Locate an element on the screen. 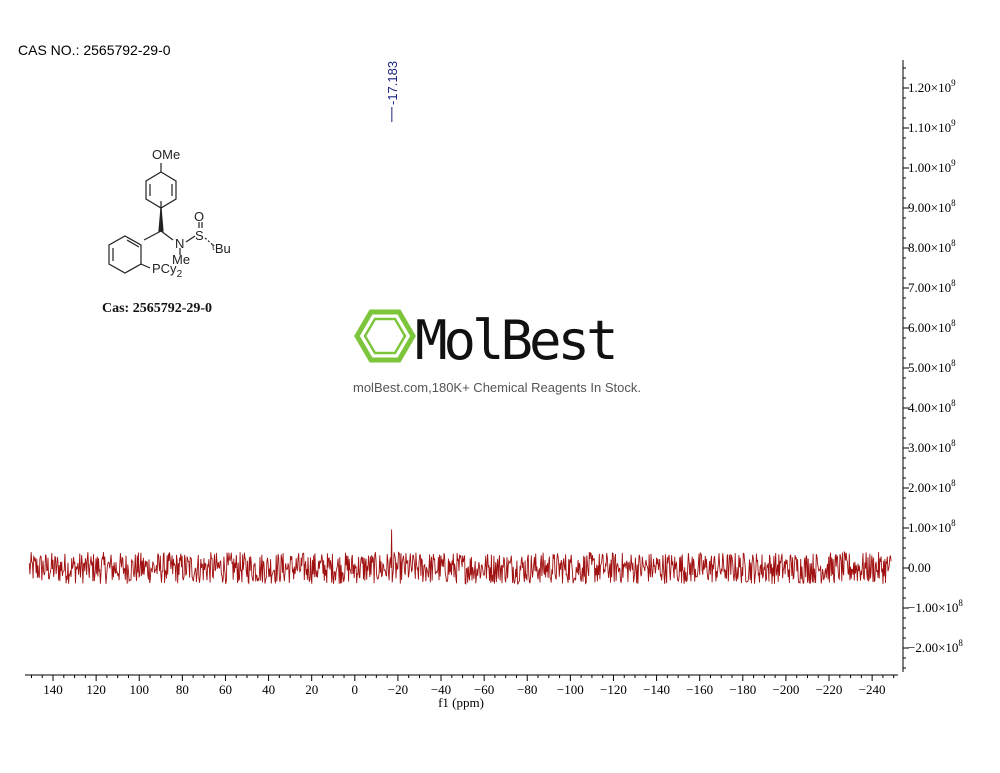  x-tick-label: 20 is located at coordinates (311, 689).